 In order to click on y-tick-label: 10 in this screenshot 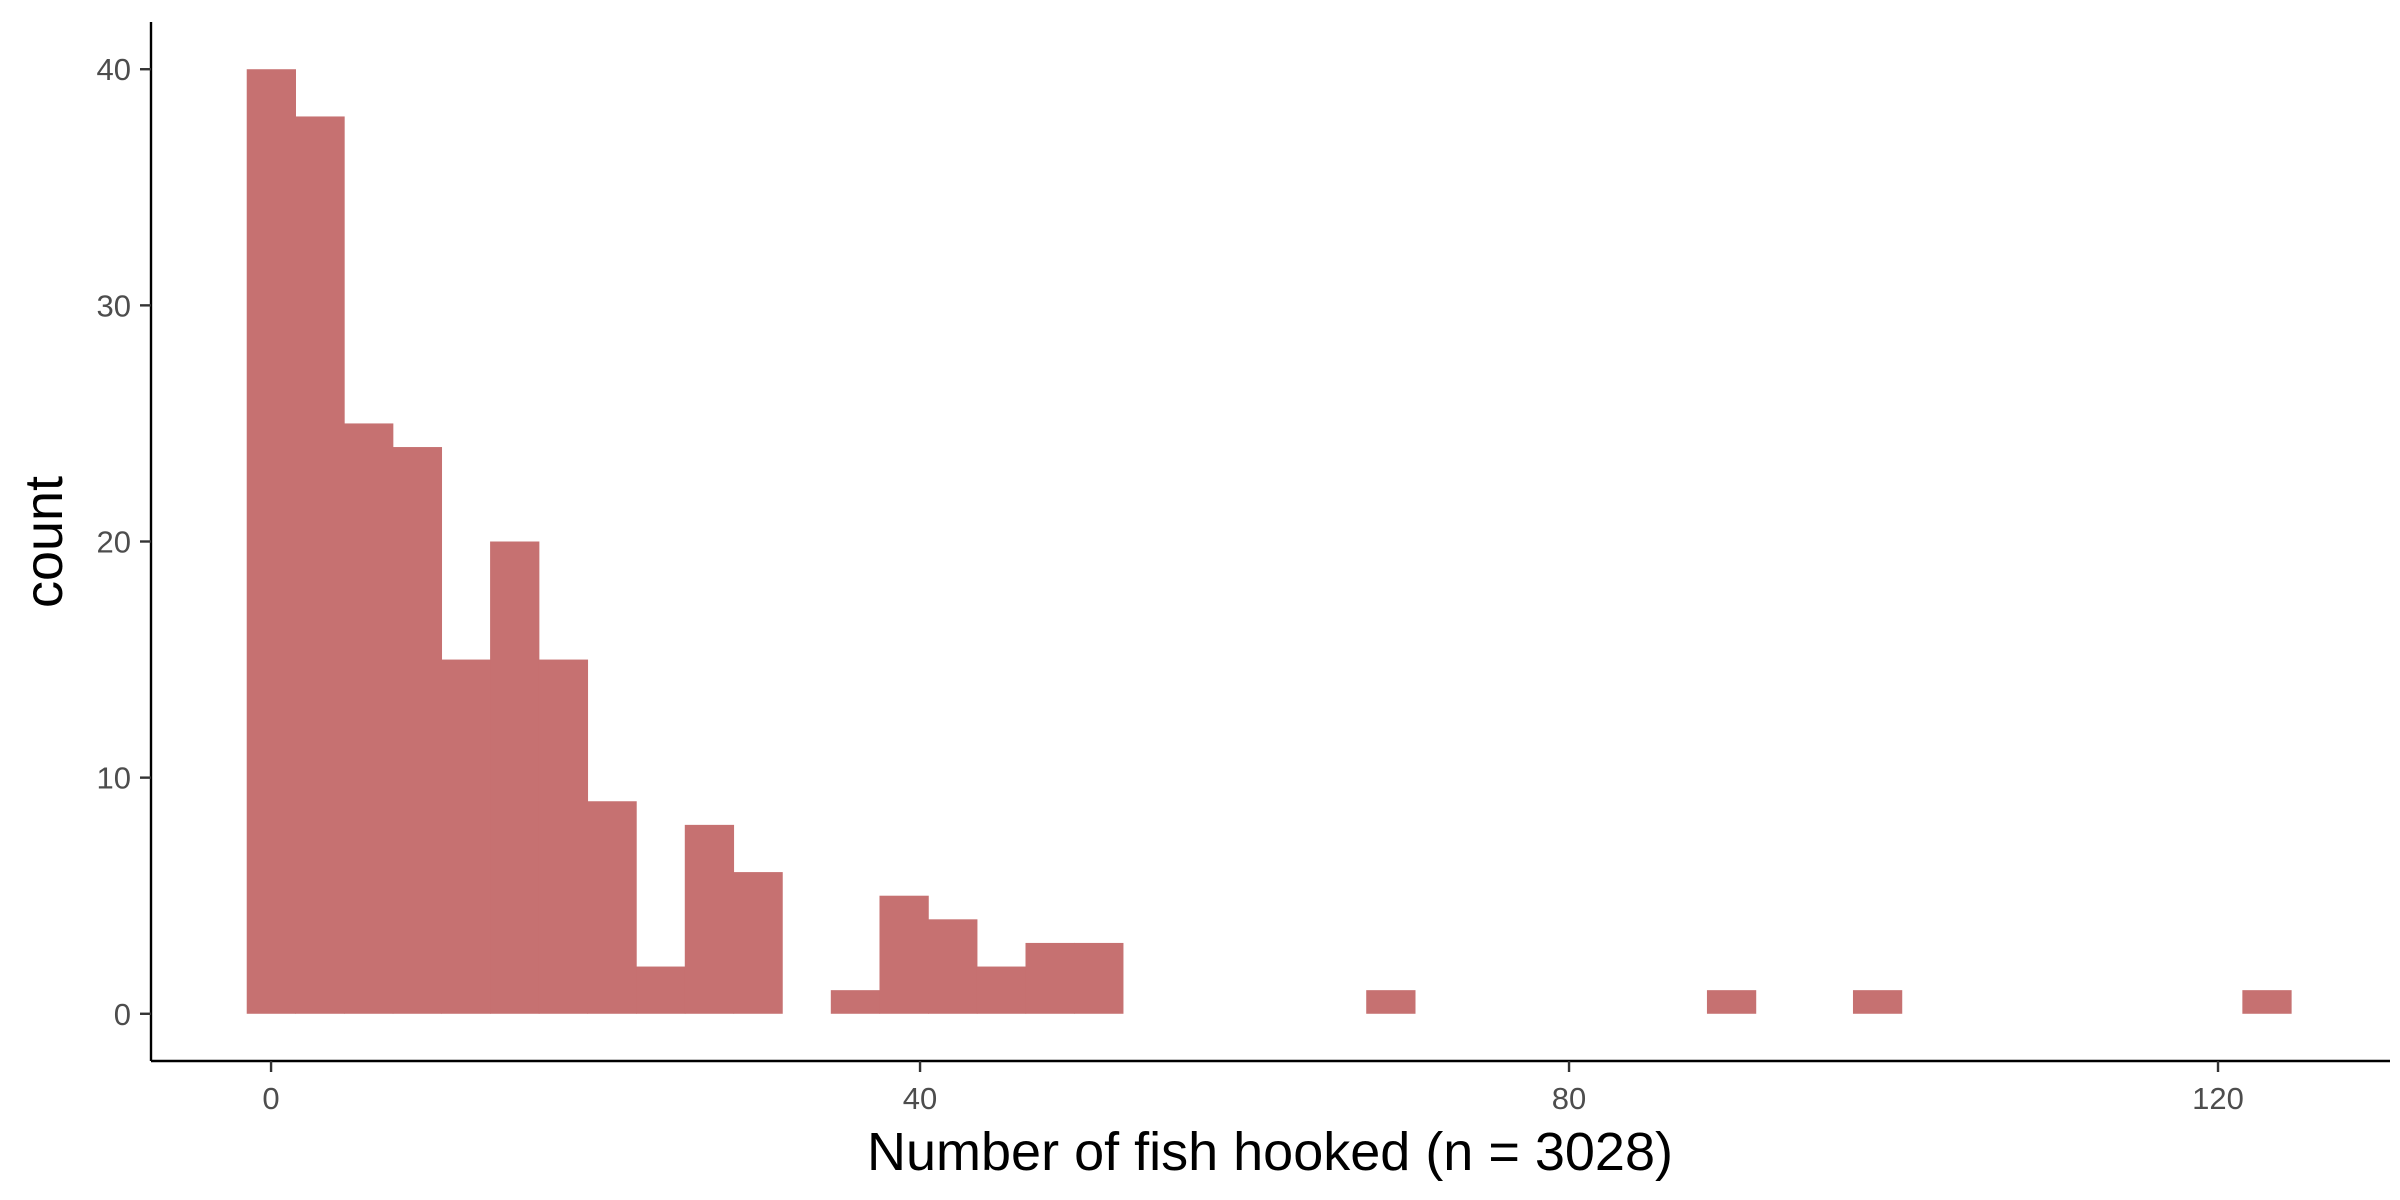, I will do `click(114, 778)`.